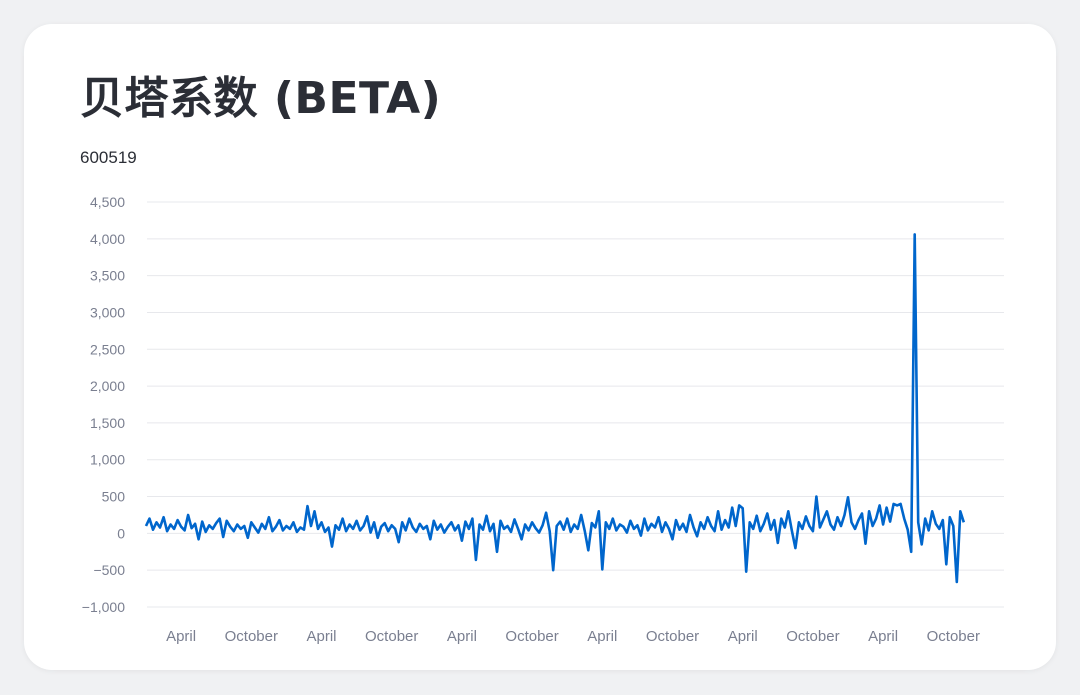  I want to click on y-tick-label: 3,000, so click(107, 312).